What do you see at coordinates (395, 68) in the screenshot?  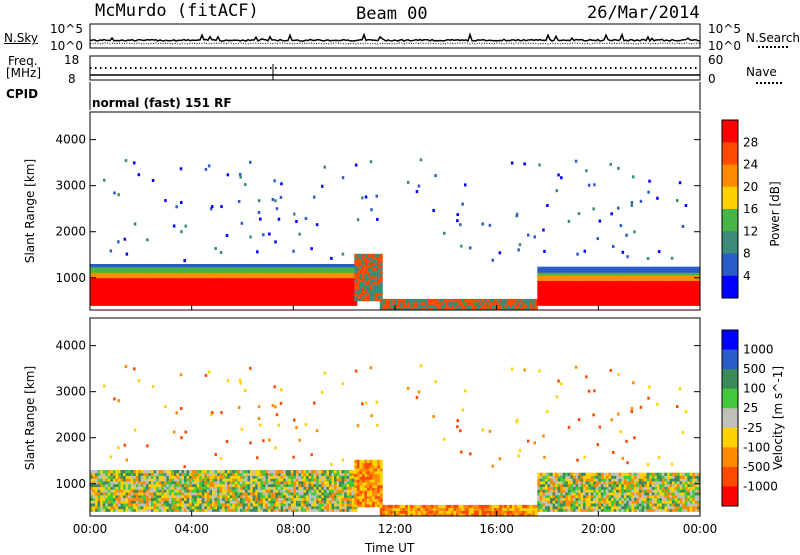 I see `freq-panel` at bounding box center [395, 68].